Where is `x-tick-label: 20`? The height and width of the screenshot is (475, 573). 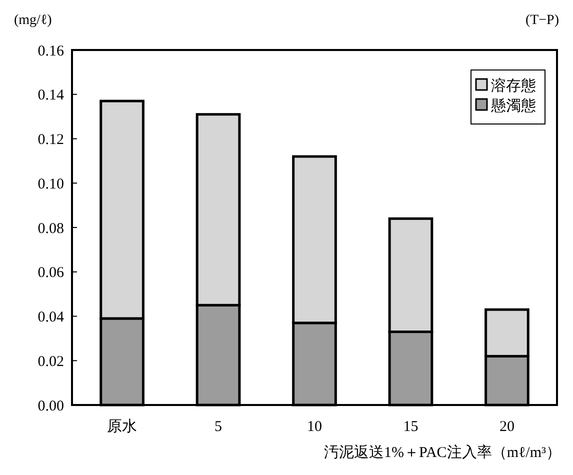 x-tick-label: 20 is located at coordinates (506, 427).